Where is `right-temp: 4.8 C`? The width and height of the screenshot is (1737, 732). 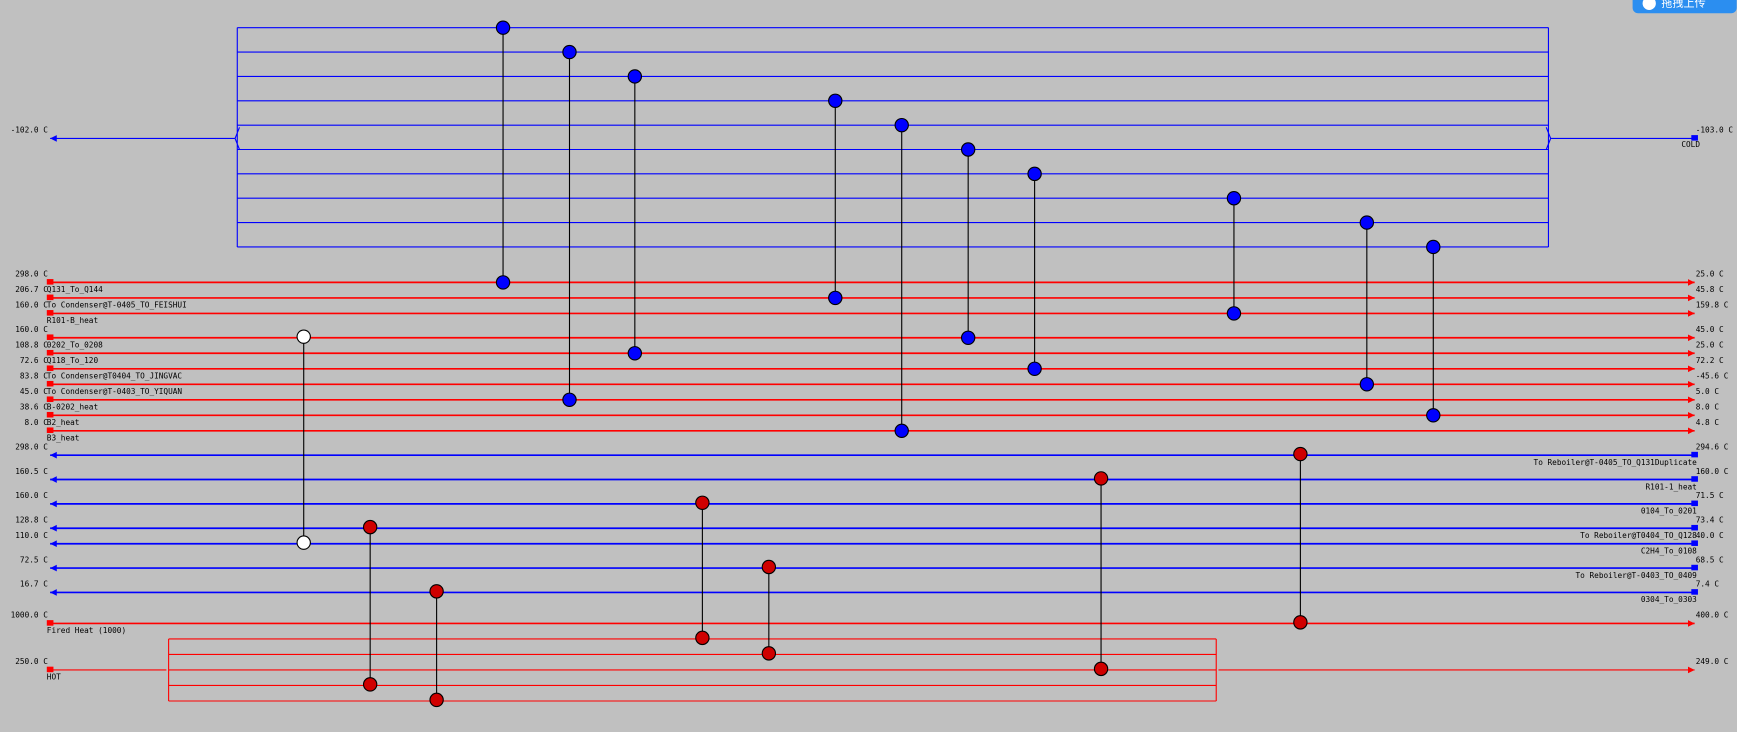
right-temp: 4.8 C is located at coordinates (1708, 422).